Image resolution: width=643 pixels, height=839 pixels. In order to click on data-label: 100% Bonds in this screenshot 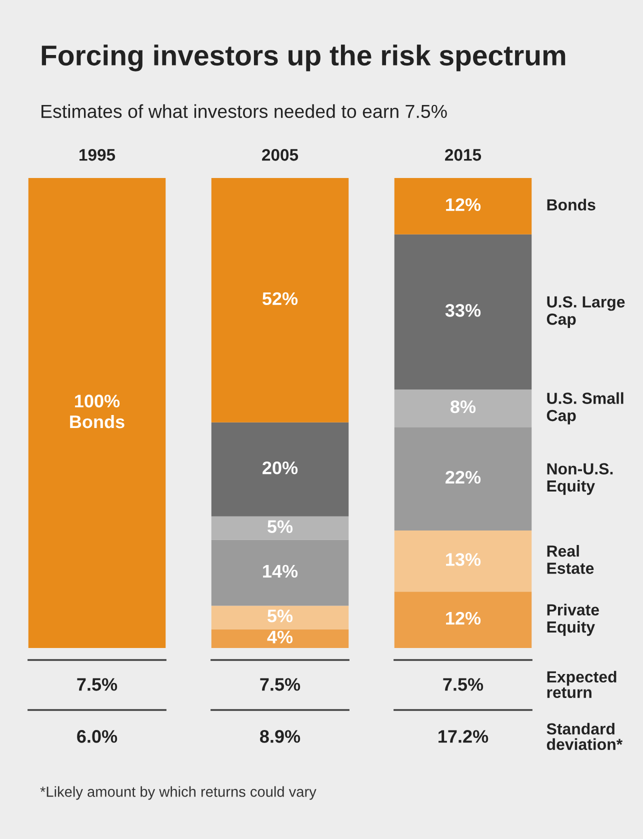, I will do `click(97, 411)`.